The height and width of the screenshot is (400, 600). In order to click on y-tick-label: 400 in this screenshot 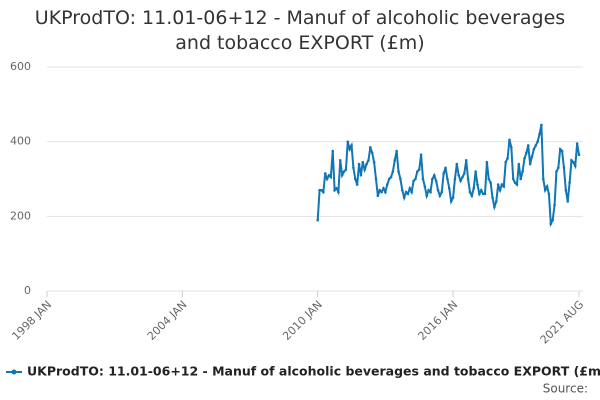, I will do `click(20, 141)`.